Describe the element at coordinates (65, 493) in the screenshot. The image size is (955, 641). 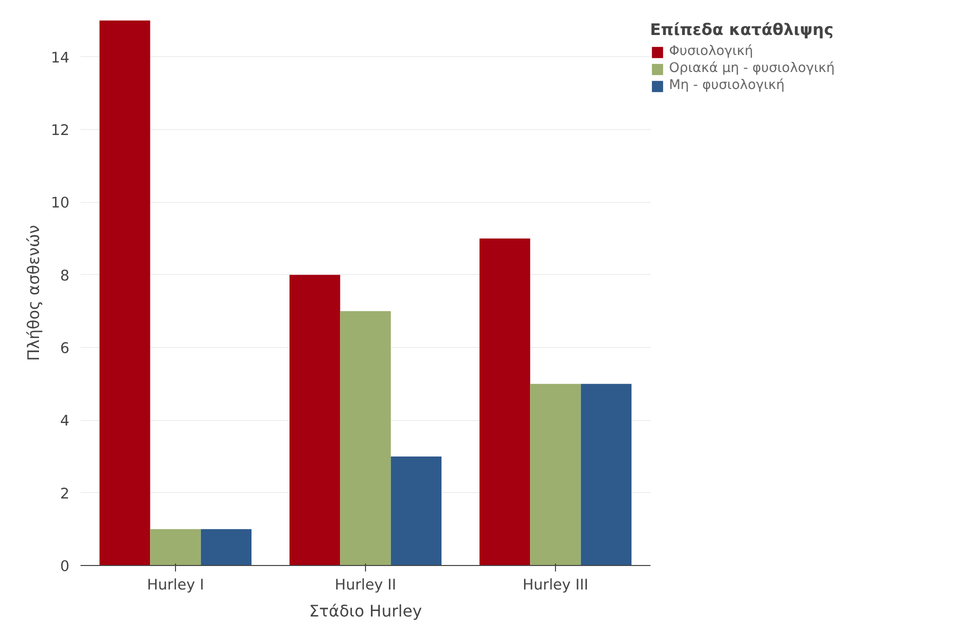
I see `y-tick-label: 2` at that location.